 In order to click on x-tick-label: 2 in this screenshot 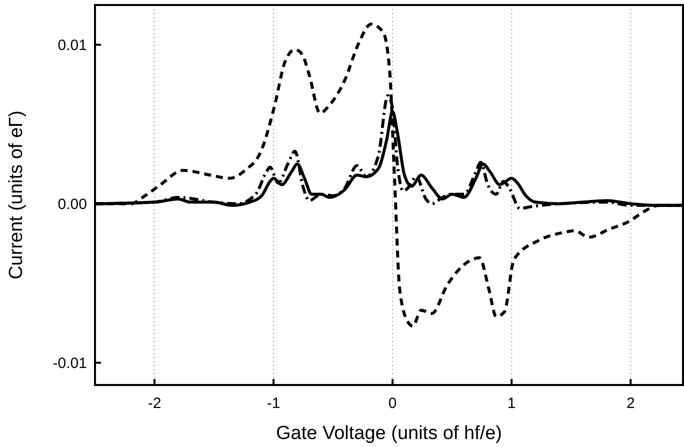, I will do `click(630, 403)`.